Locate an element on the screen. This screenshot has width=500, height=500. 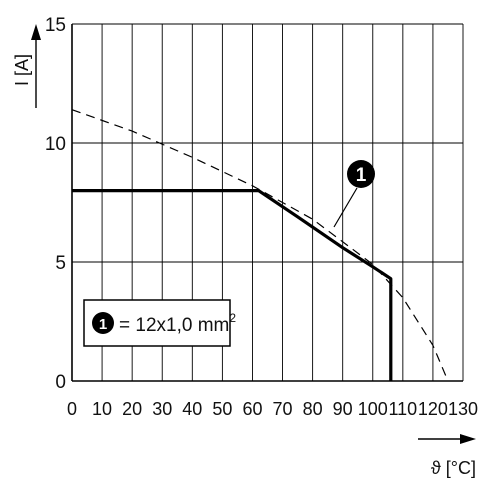
marker-leader-line is located at coordinates (345, 207).